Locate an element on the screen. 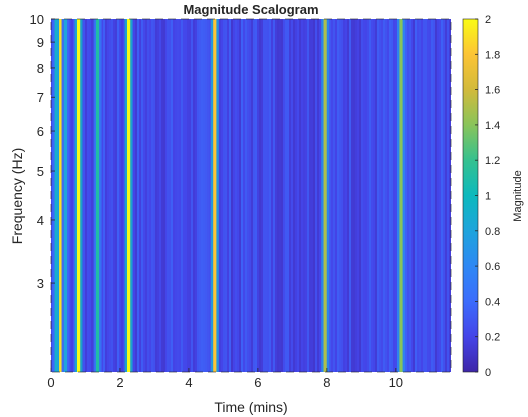 This screenshot has width=528, height=417. y-axis-label: Frequency (Hz) is located at coordinates (17, 196).